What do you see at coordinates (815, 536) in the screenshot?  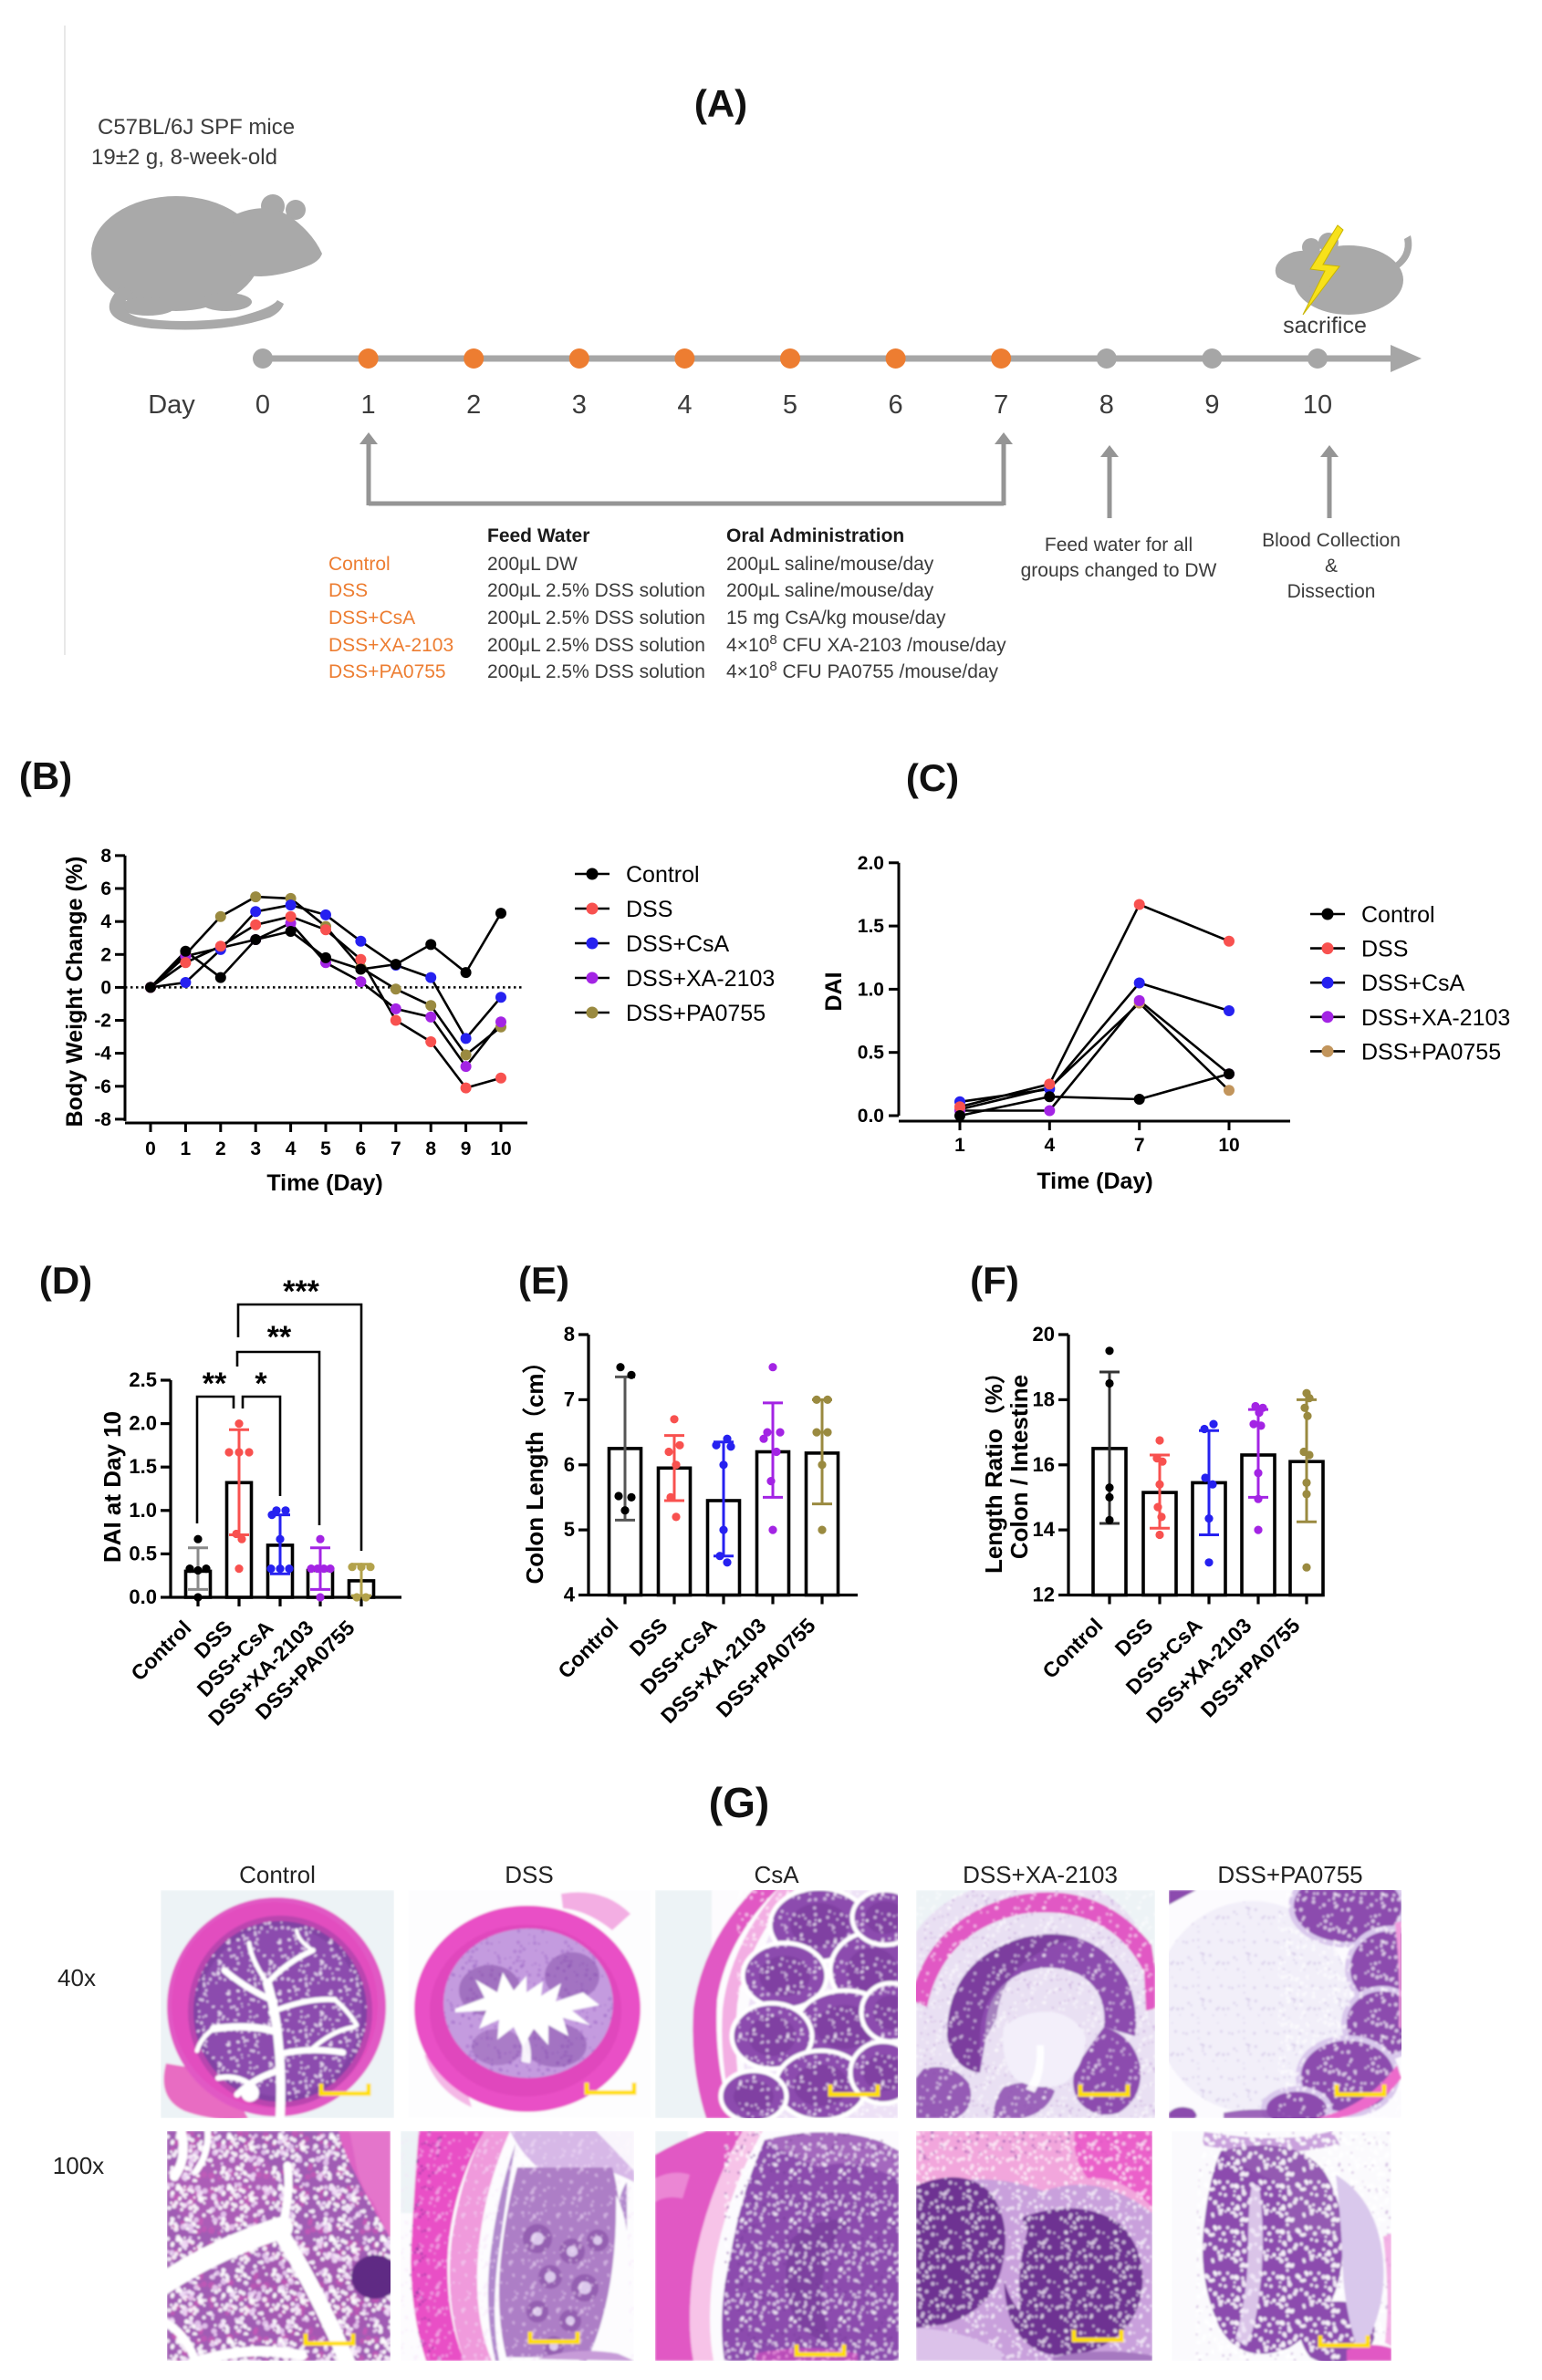 I see `svg-text: Oral Administration` at bounding box center [815, 536].